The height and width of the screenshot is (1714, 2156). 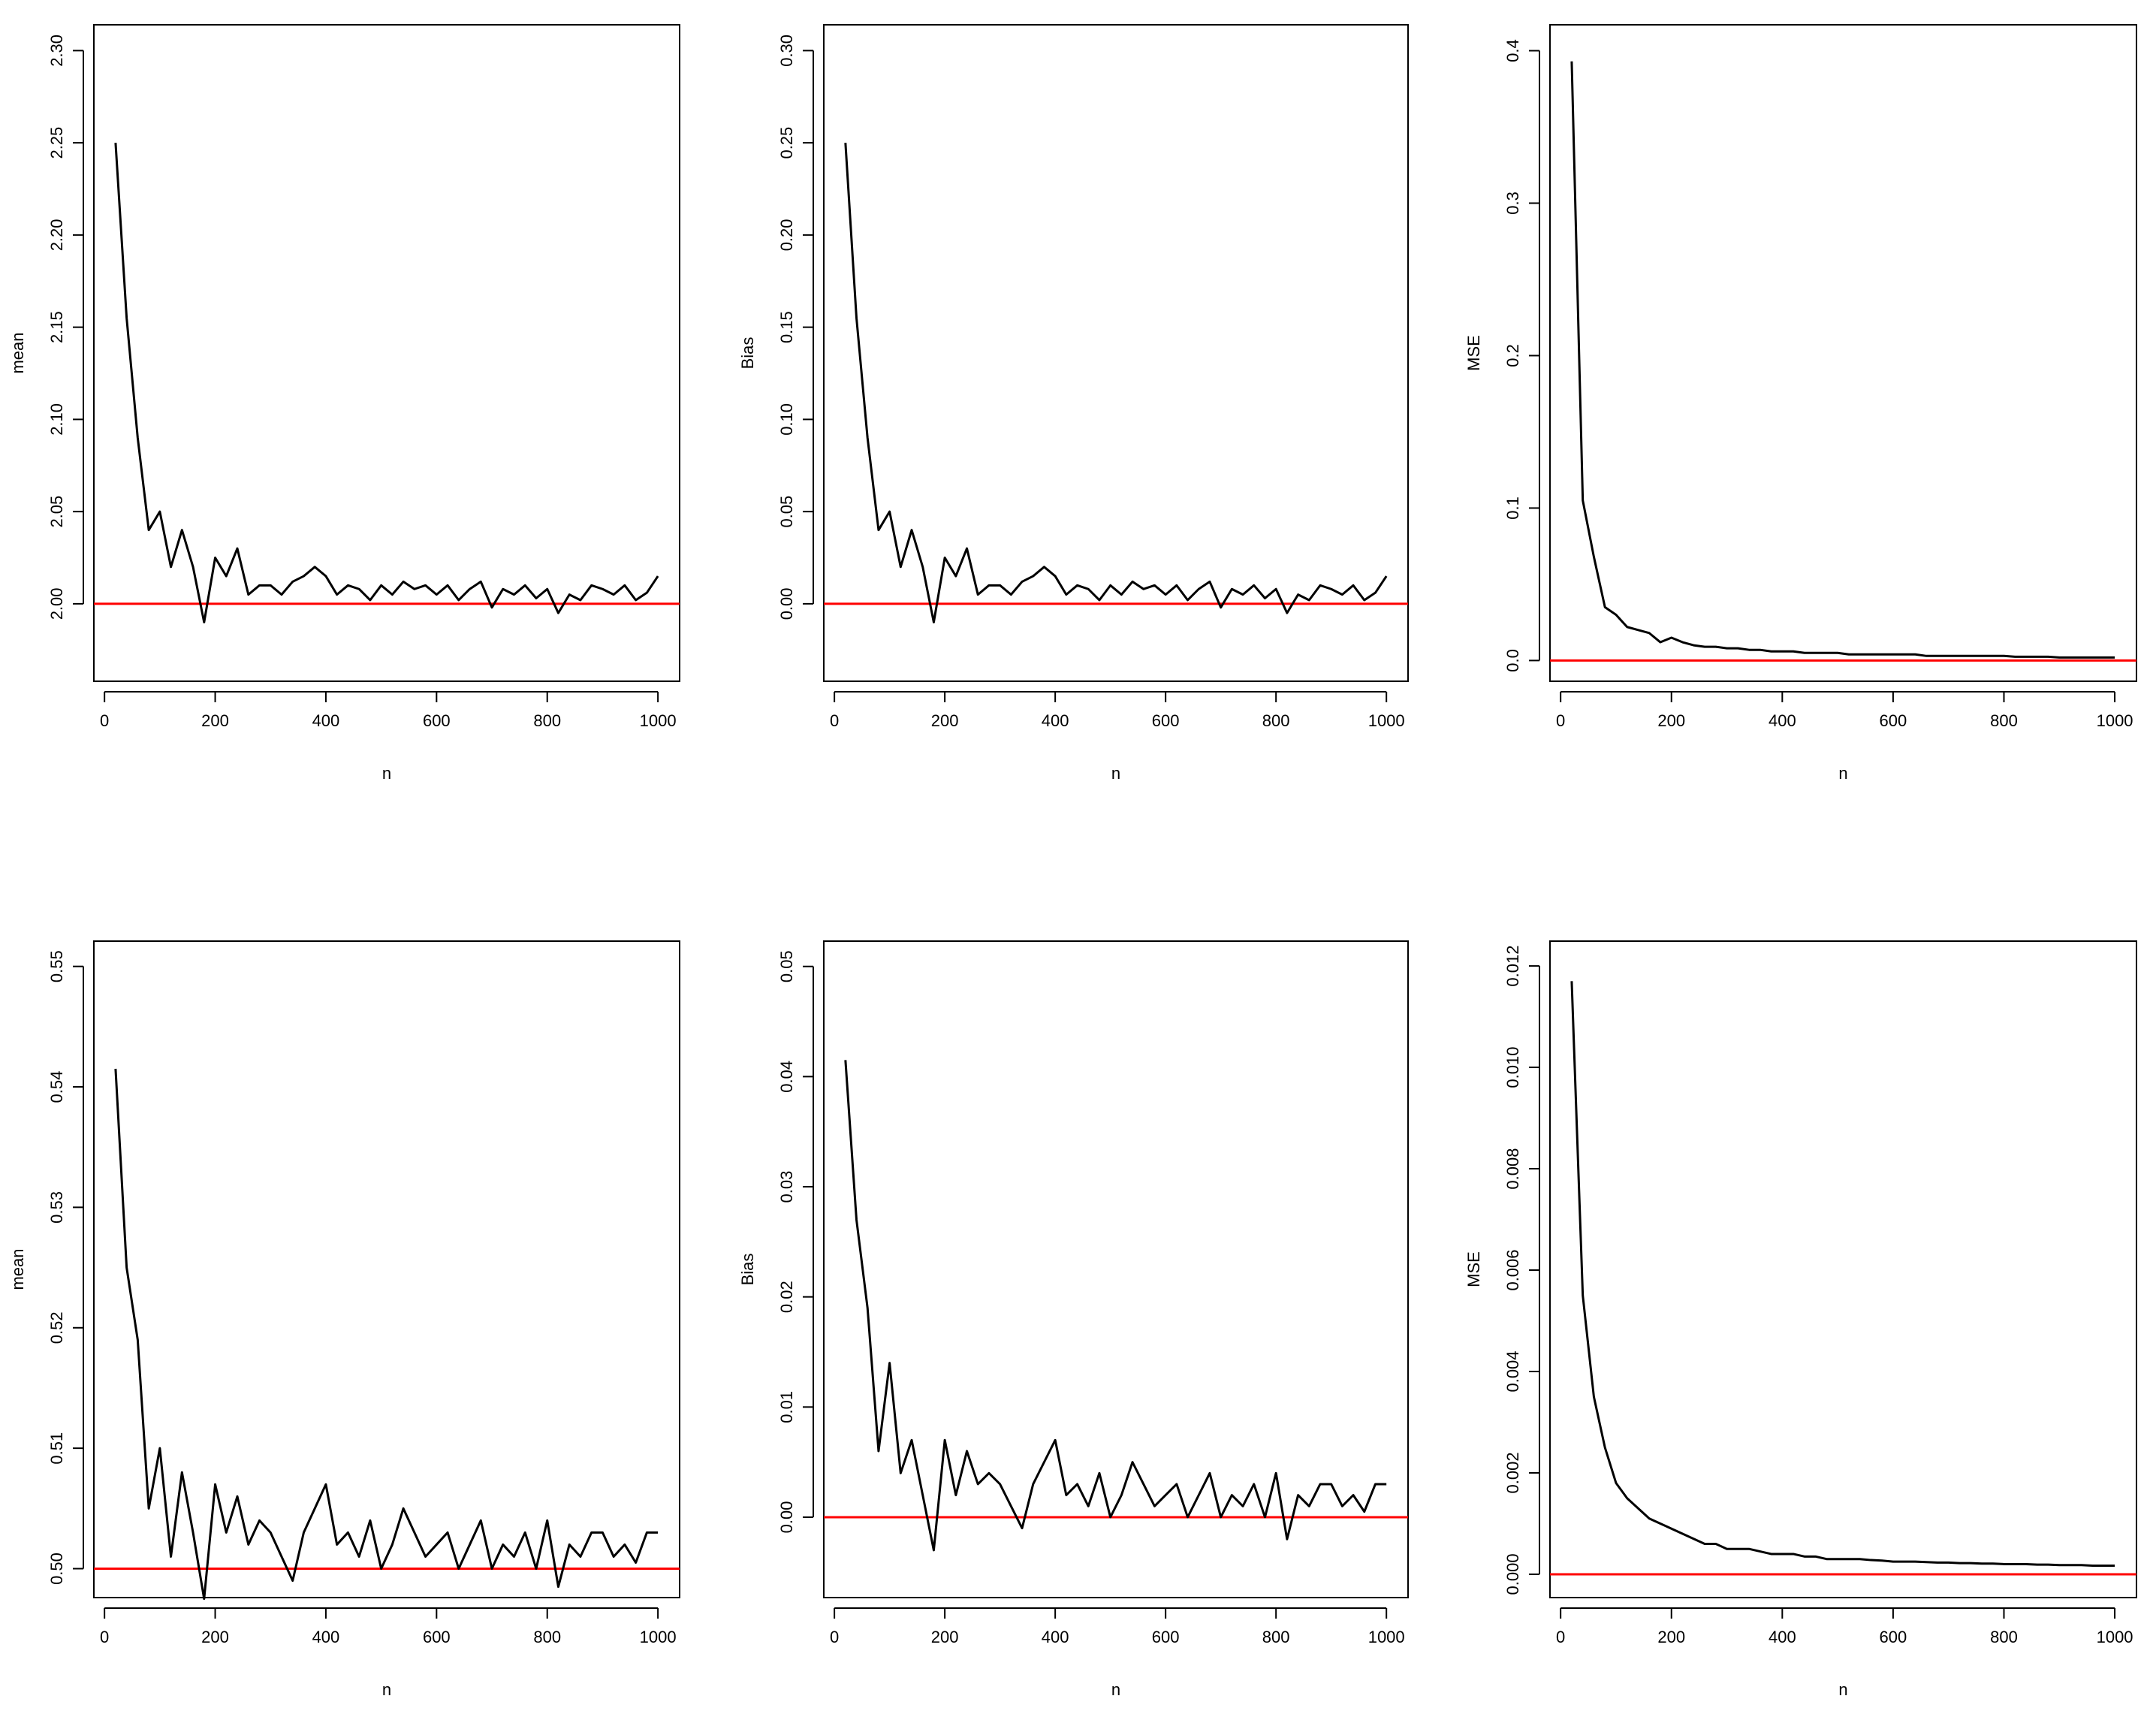 What do you see at coordinates (787, 327) in the screenshot?
I see `y-tick-label: 0.15` at bounding box center [787, 327].